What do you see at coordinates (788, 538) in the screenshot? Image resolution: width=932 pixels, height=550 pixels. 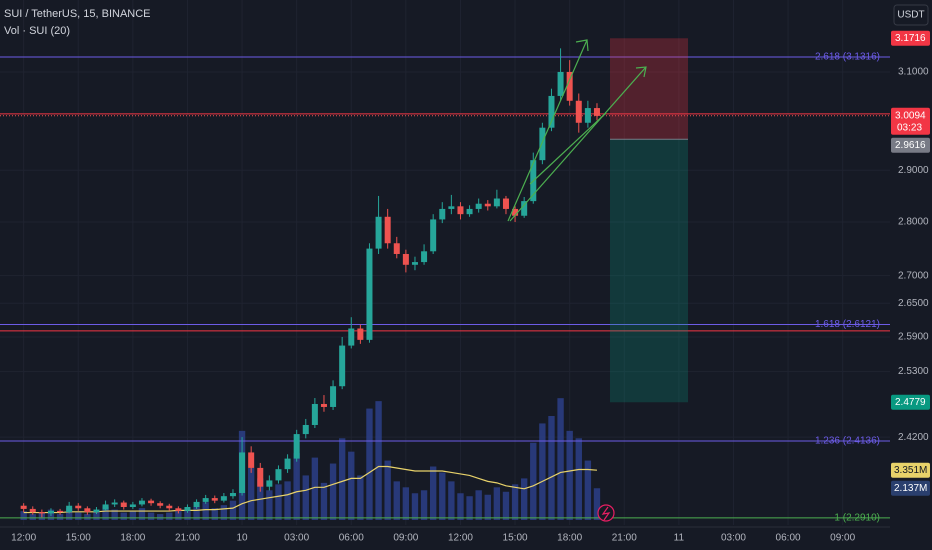 I see `x-tick-label: 06:00` at bounding box center [788, 538].